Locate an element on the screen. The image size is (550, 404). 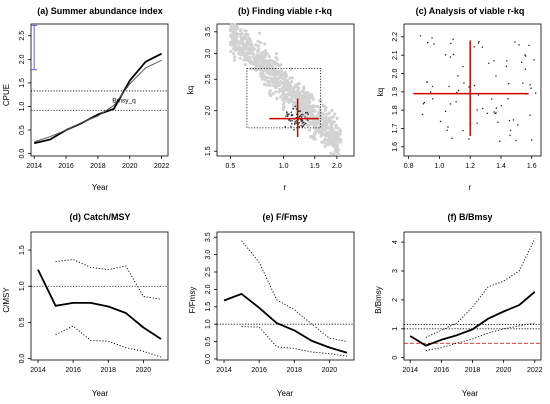
panel-a-x-tick-label: 2016 is located at coordinates (66, 166).